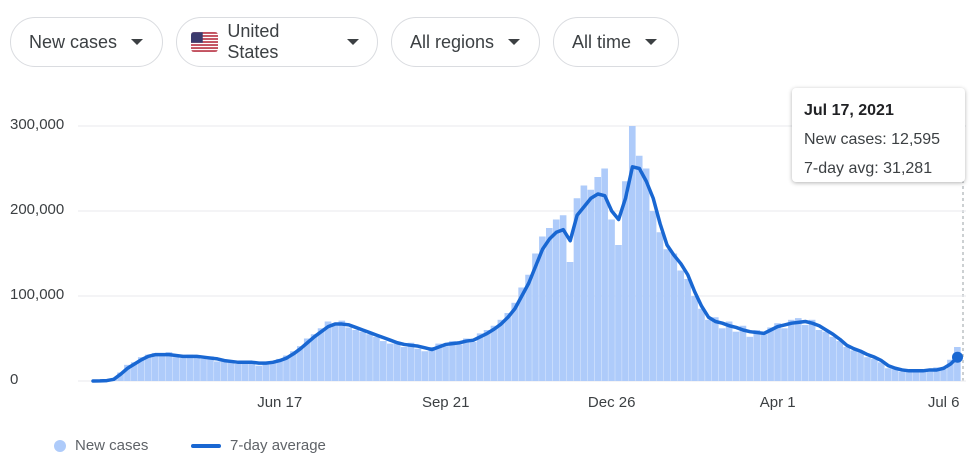 The height and width of the screenshot is (466, 974). I want to click on flag-icon, so click(205, 42).